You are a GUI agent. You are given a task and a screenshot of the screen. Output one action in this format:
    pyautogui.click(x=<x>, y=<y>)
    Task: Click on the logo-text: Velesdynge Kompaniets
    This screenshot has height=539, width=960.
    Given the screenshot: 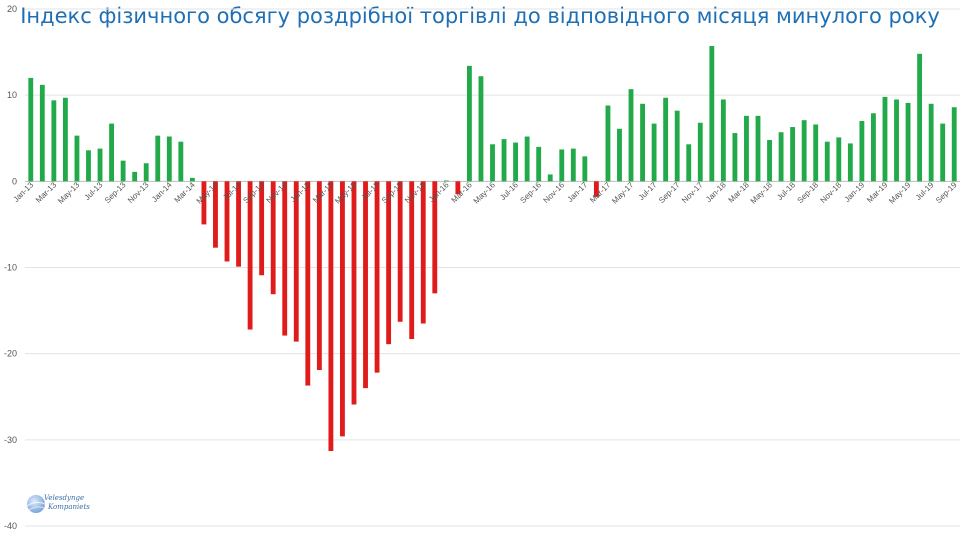 What is the action you would take?
    pyautogui.click(x=67, y=503)
    